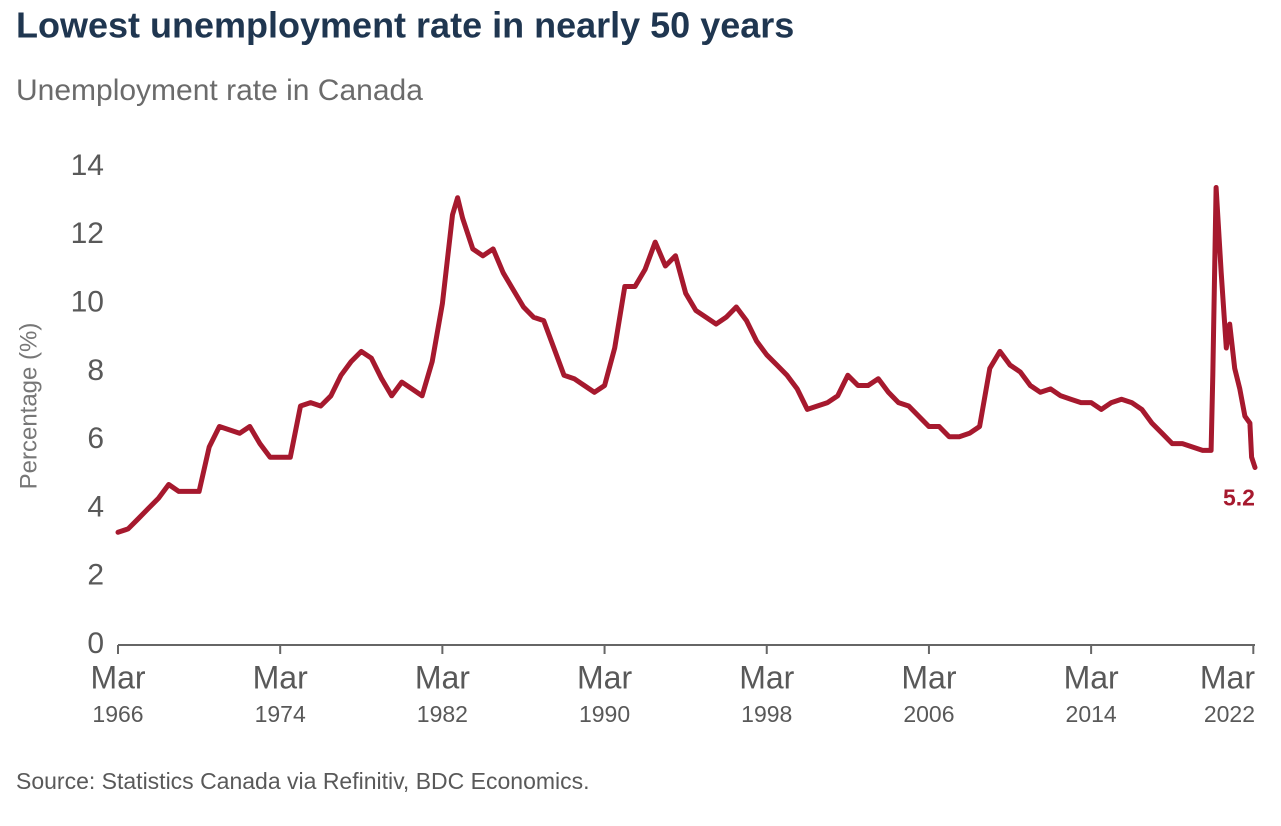  I want to click on x-tick-label: 2022, so click(1229, 714).